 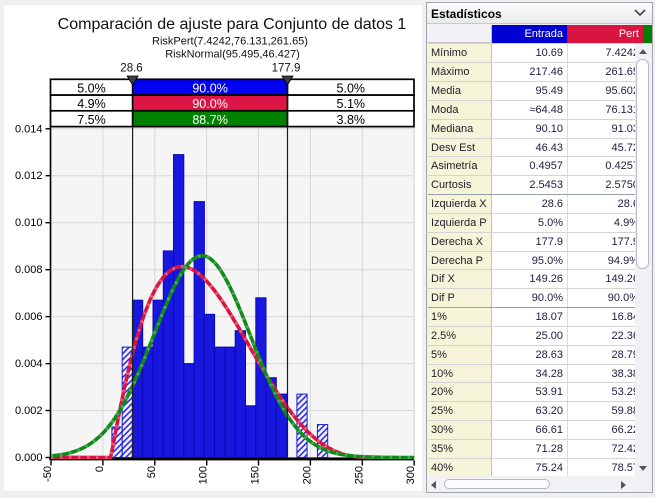 What do you see at coordinates (152, 472) in the screenshot?
I see `svg-text: 50` at bounding box center [152, 472].